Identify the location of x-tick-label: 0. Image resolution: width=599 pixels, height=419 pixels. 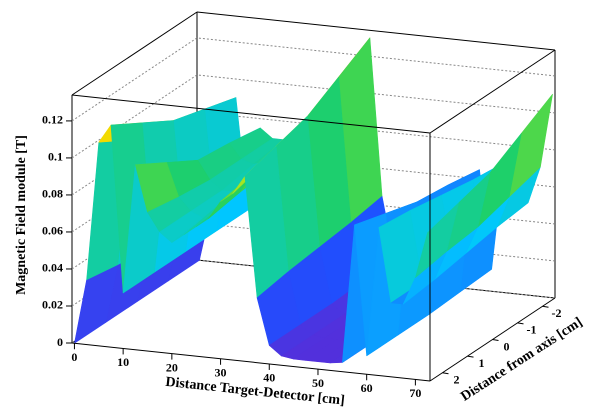
(74, 357).